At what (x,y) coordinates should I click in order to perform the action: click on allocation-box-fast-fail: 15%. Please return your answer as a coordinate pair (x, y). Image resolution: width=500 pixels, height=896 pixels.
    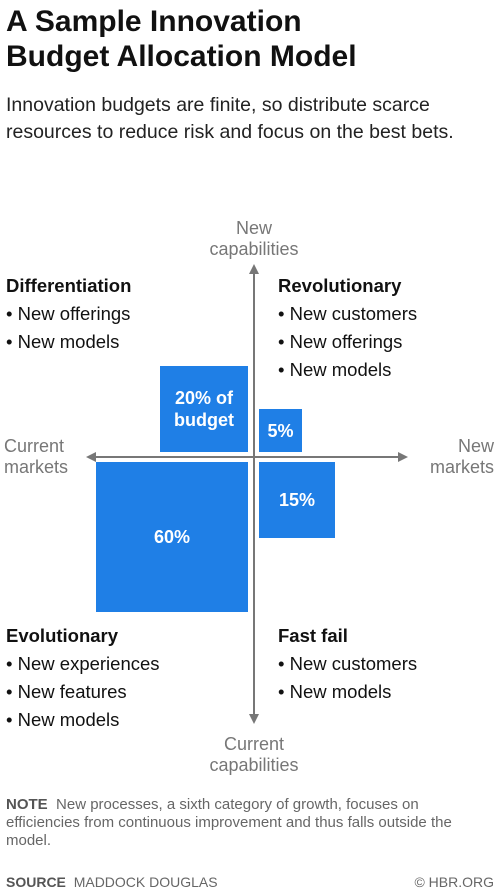
    Looking at the image, I should click on (297, 500).